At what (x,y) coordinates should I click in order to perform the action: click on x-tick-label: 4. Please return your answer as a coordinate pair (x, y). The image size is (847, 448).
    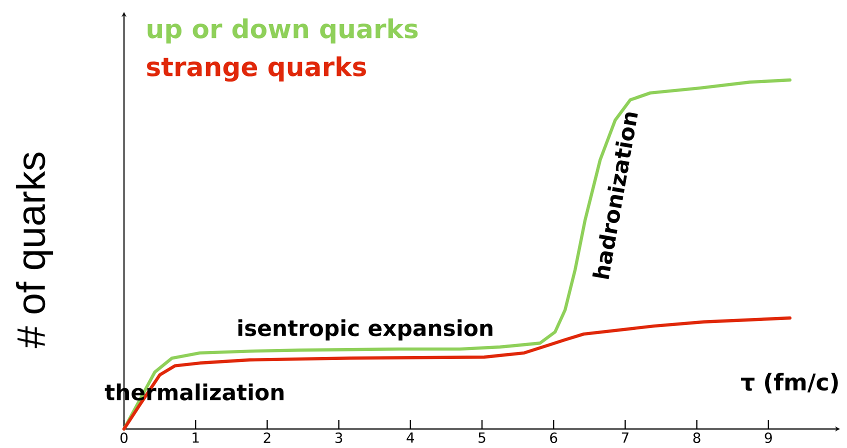
    Looking at the image, I should click on (410, 437).